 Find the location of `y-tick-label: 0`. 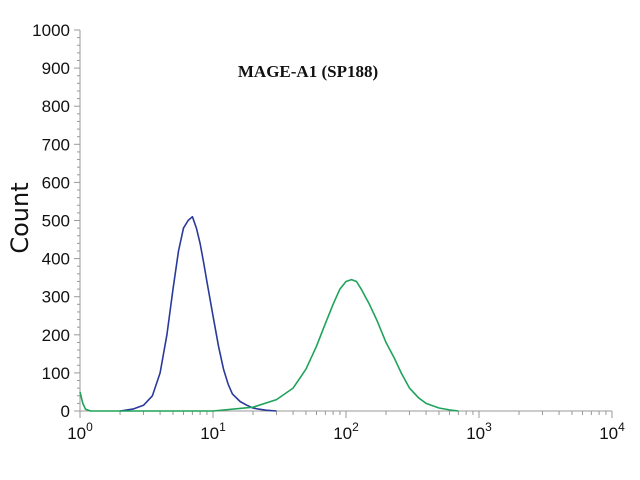

y-tick-label: 0 is located at coordinates (65, 411).